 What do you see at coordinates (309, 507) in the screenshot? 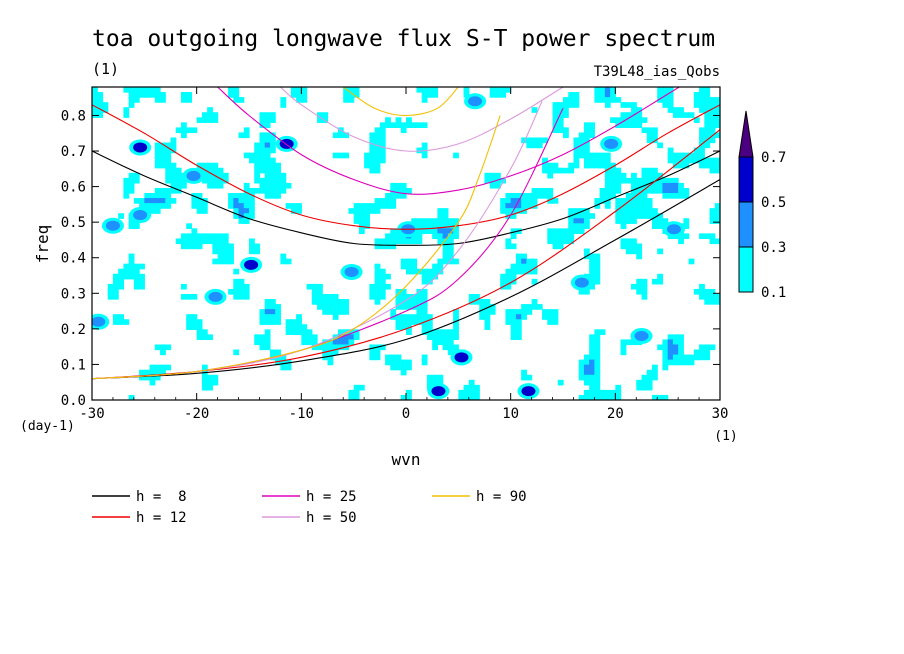
I see `legend: h = 8h = 12h = 25h = 50h = 90` at bounding box center [309, 507].